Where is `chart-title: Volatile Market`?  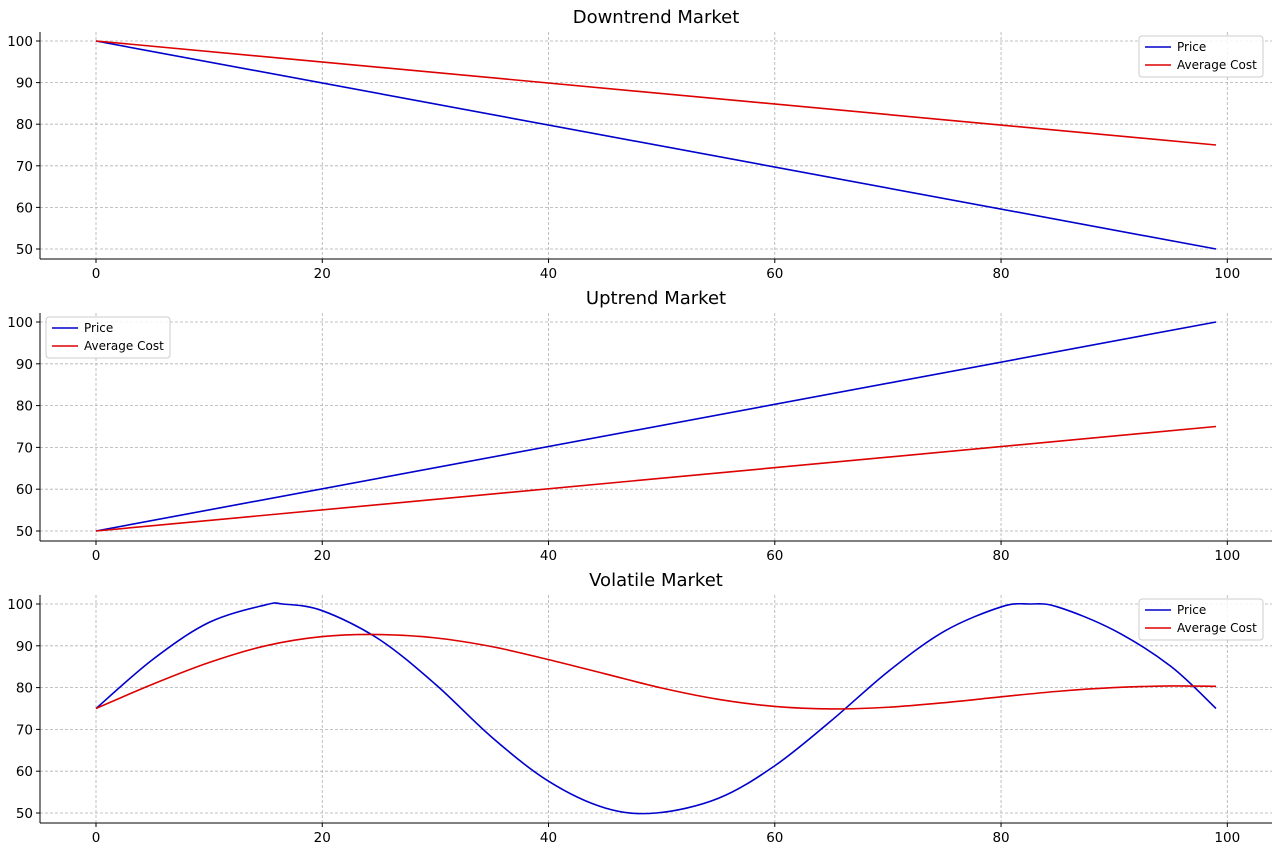
chart-title: Volatile Market is located at coordinates (656, 580).